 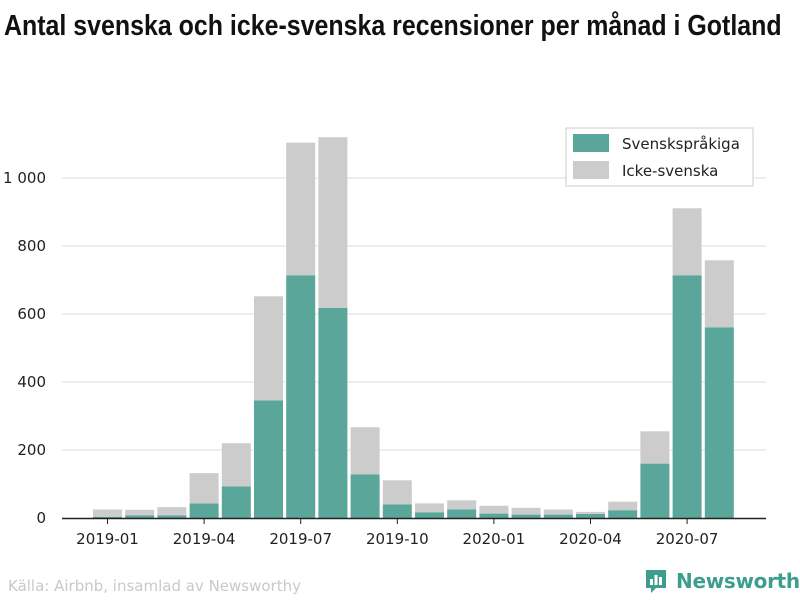 I want to click on y-tick-label: 800, so click(x=31, y=246).